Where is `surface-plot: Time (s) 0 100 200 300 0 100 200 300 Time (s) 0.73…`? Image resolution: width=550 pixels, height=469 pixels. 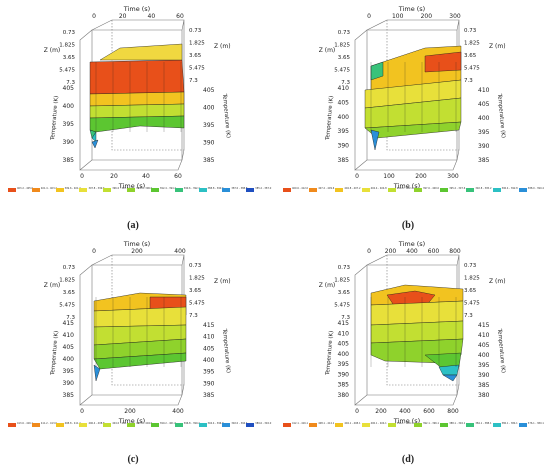
surface-plot: Time (s) 0 100 200 300 0 100 200 300 Time (s) 0.73… is located at coordinates (412, 97).